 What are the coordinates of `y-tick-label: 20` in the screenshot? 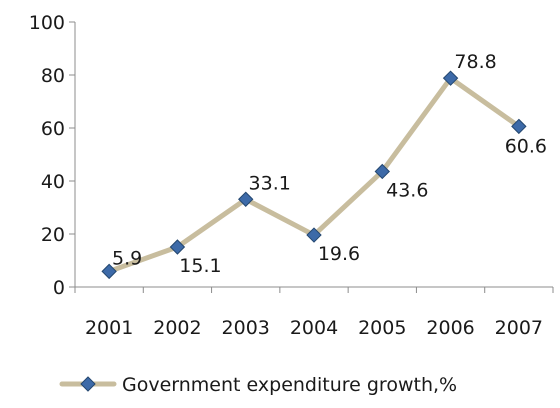 It's located at (53, 235).